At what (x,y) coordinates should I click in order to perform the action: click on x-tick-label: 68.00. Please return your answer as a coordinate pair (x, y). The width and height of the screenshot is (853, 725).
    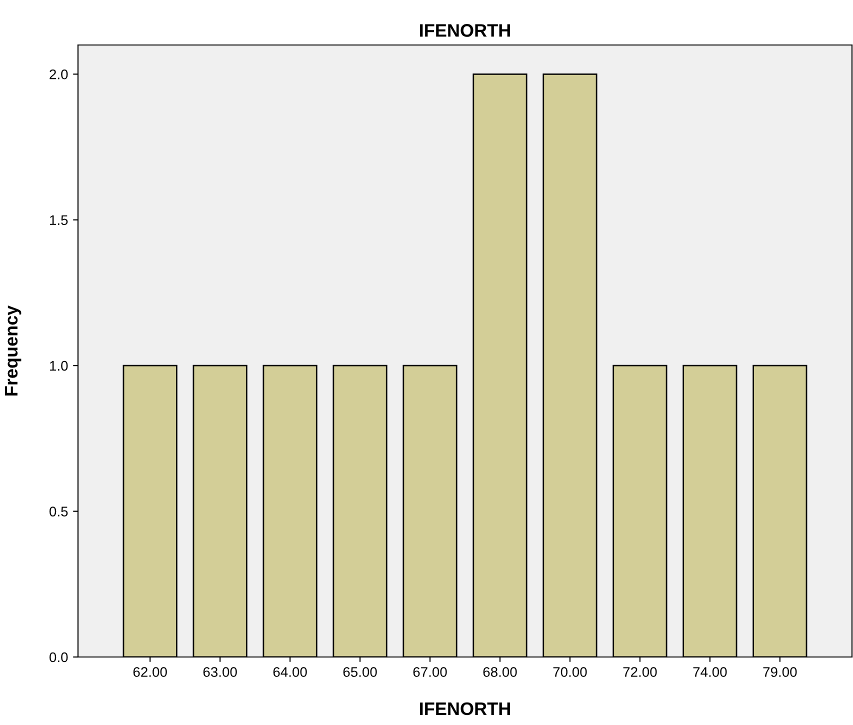
    Looking at the image, I should click on (500, 672).